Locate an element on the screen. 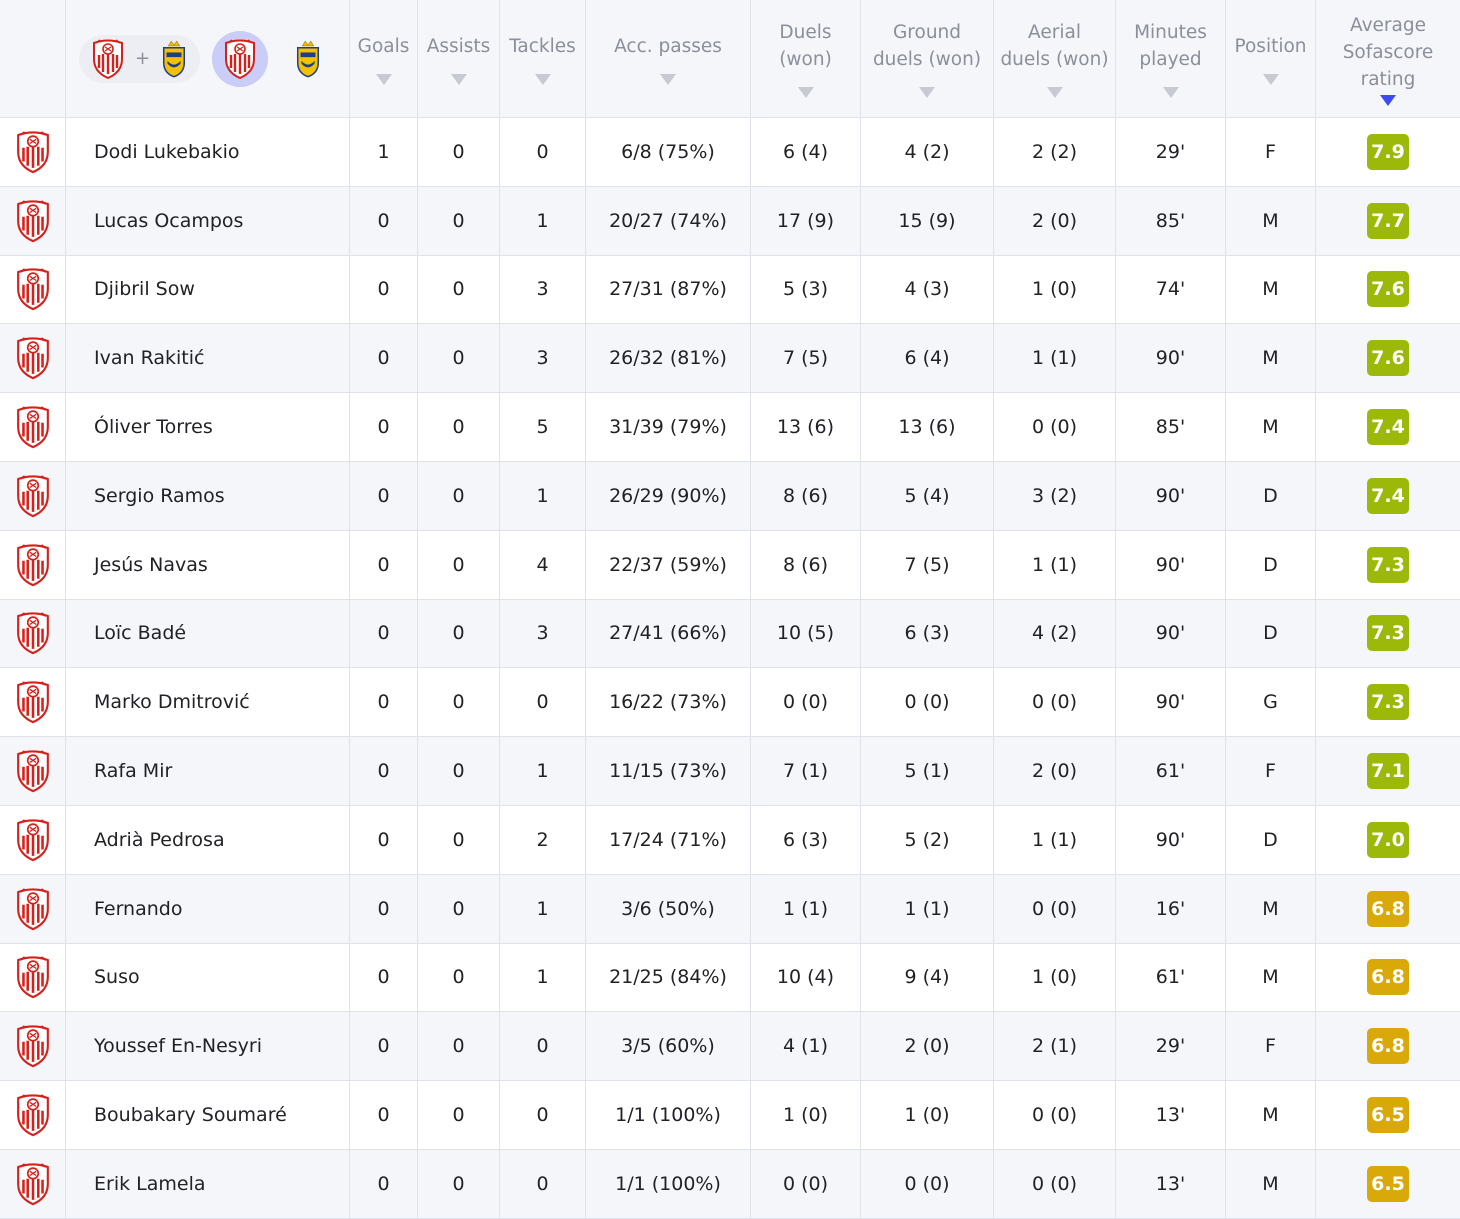 The height and width of the screenshot is (1219, 1460). player-name-link: Sergio Ramos is located at coordinates (208, 496).